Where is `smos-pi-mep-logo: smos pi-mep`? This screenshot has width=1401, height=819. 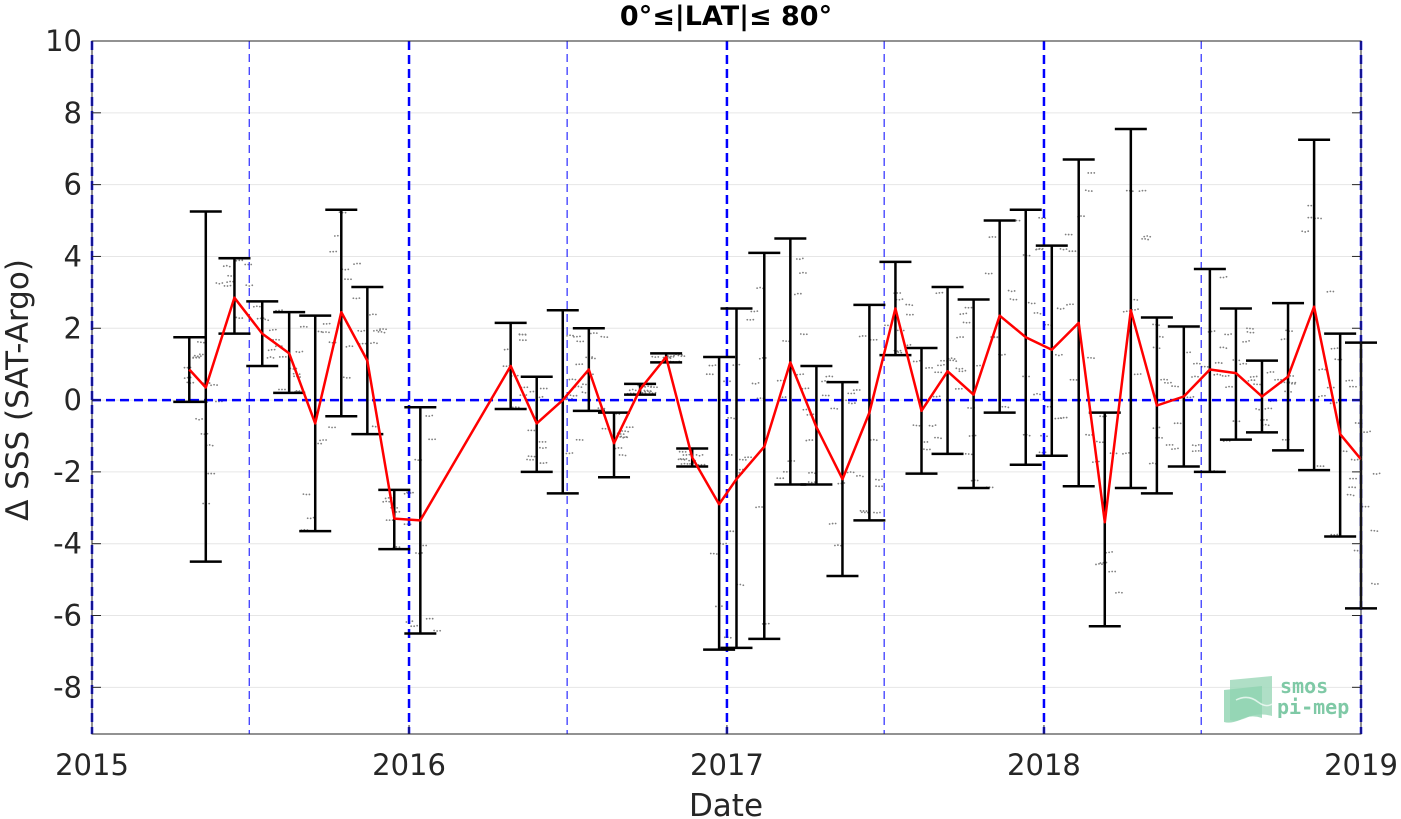 smos-pi-mep-logo: smos pi-mep is located at coordinates (1286, 698).